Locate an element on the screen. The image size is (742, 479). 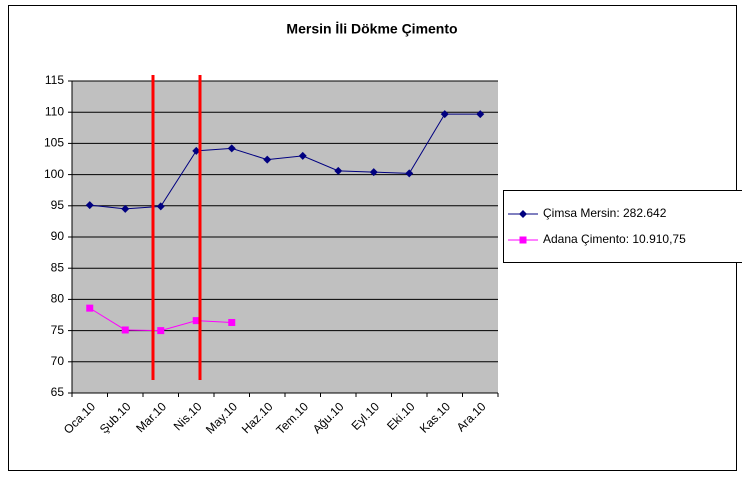
y-tick-label: 115 is located at coordinates (54, 80).